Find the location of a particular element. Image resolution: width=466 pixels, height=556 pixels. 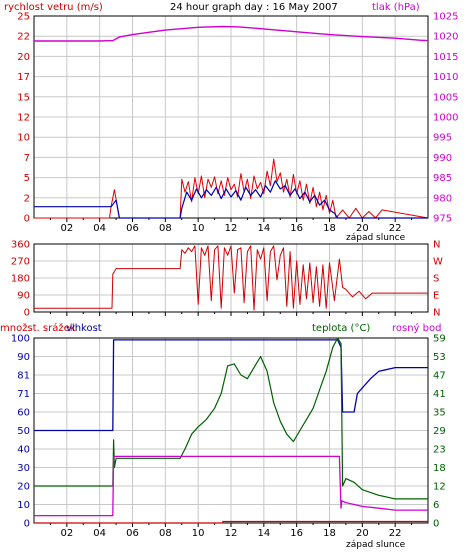

wind-pressure-xtick-label: 20 is located at coordinates (362, 228).